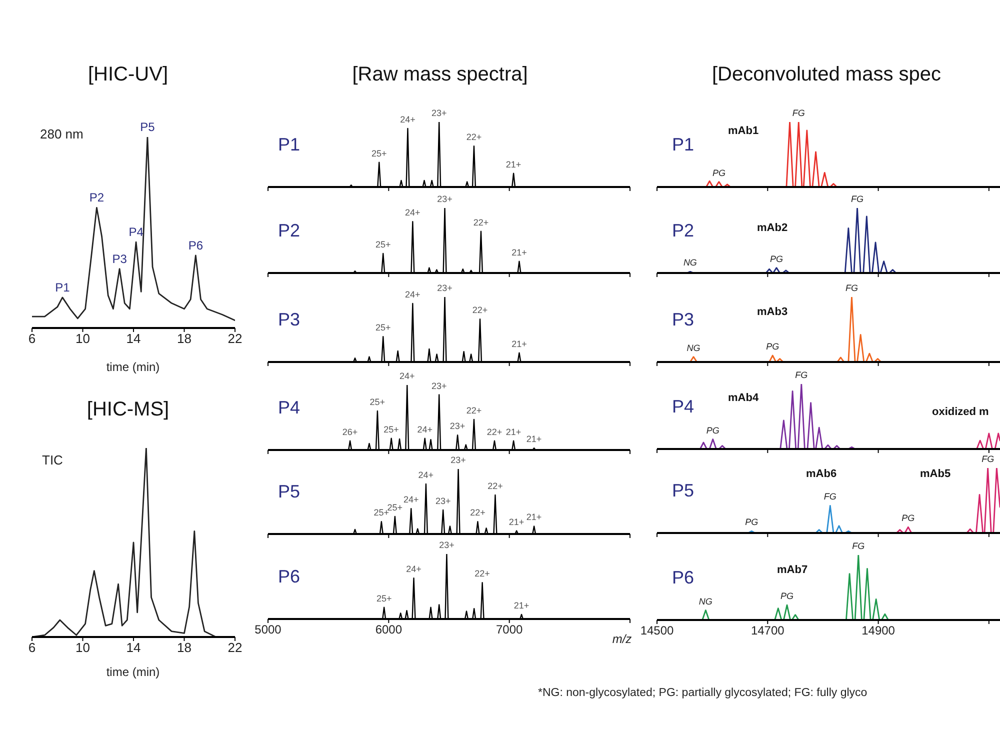 This screenshot has height=750, width=1000. What do you see at coordinates (388, 629) in the screenshot?
I see `x-tick-label: 6000` at bounding box center [388, 629].